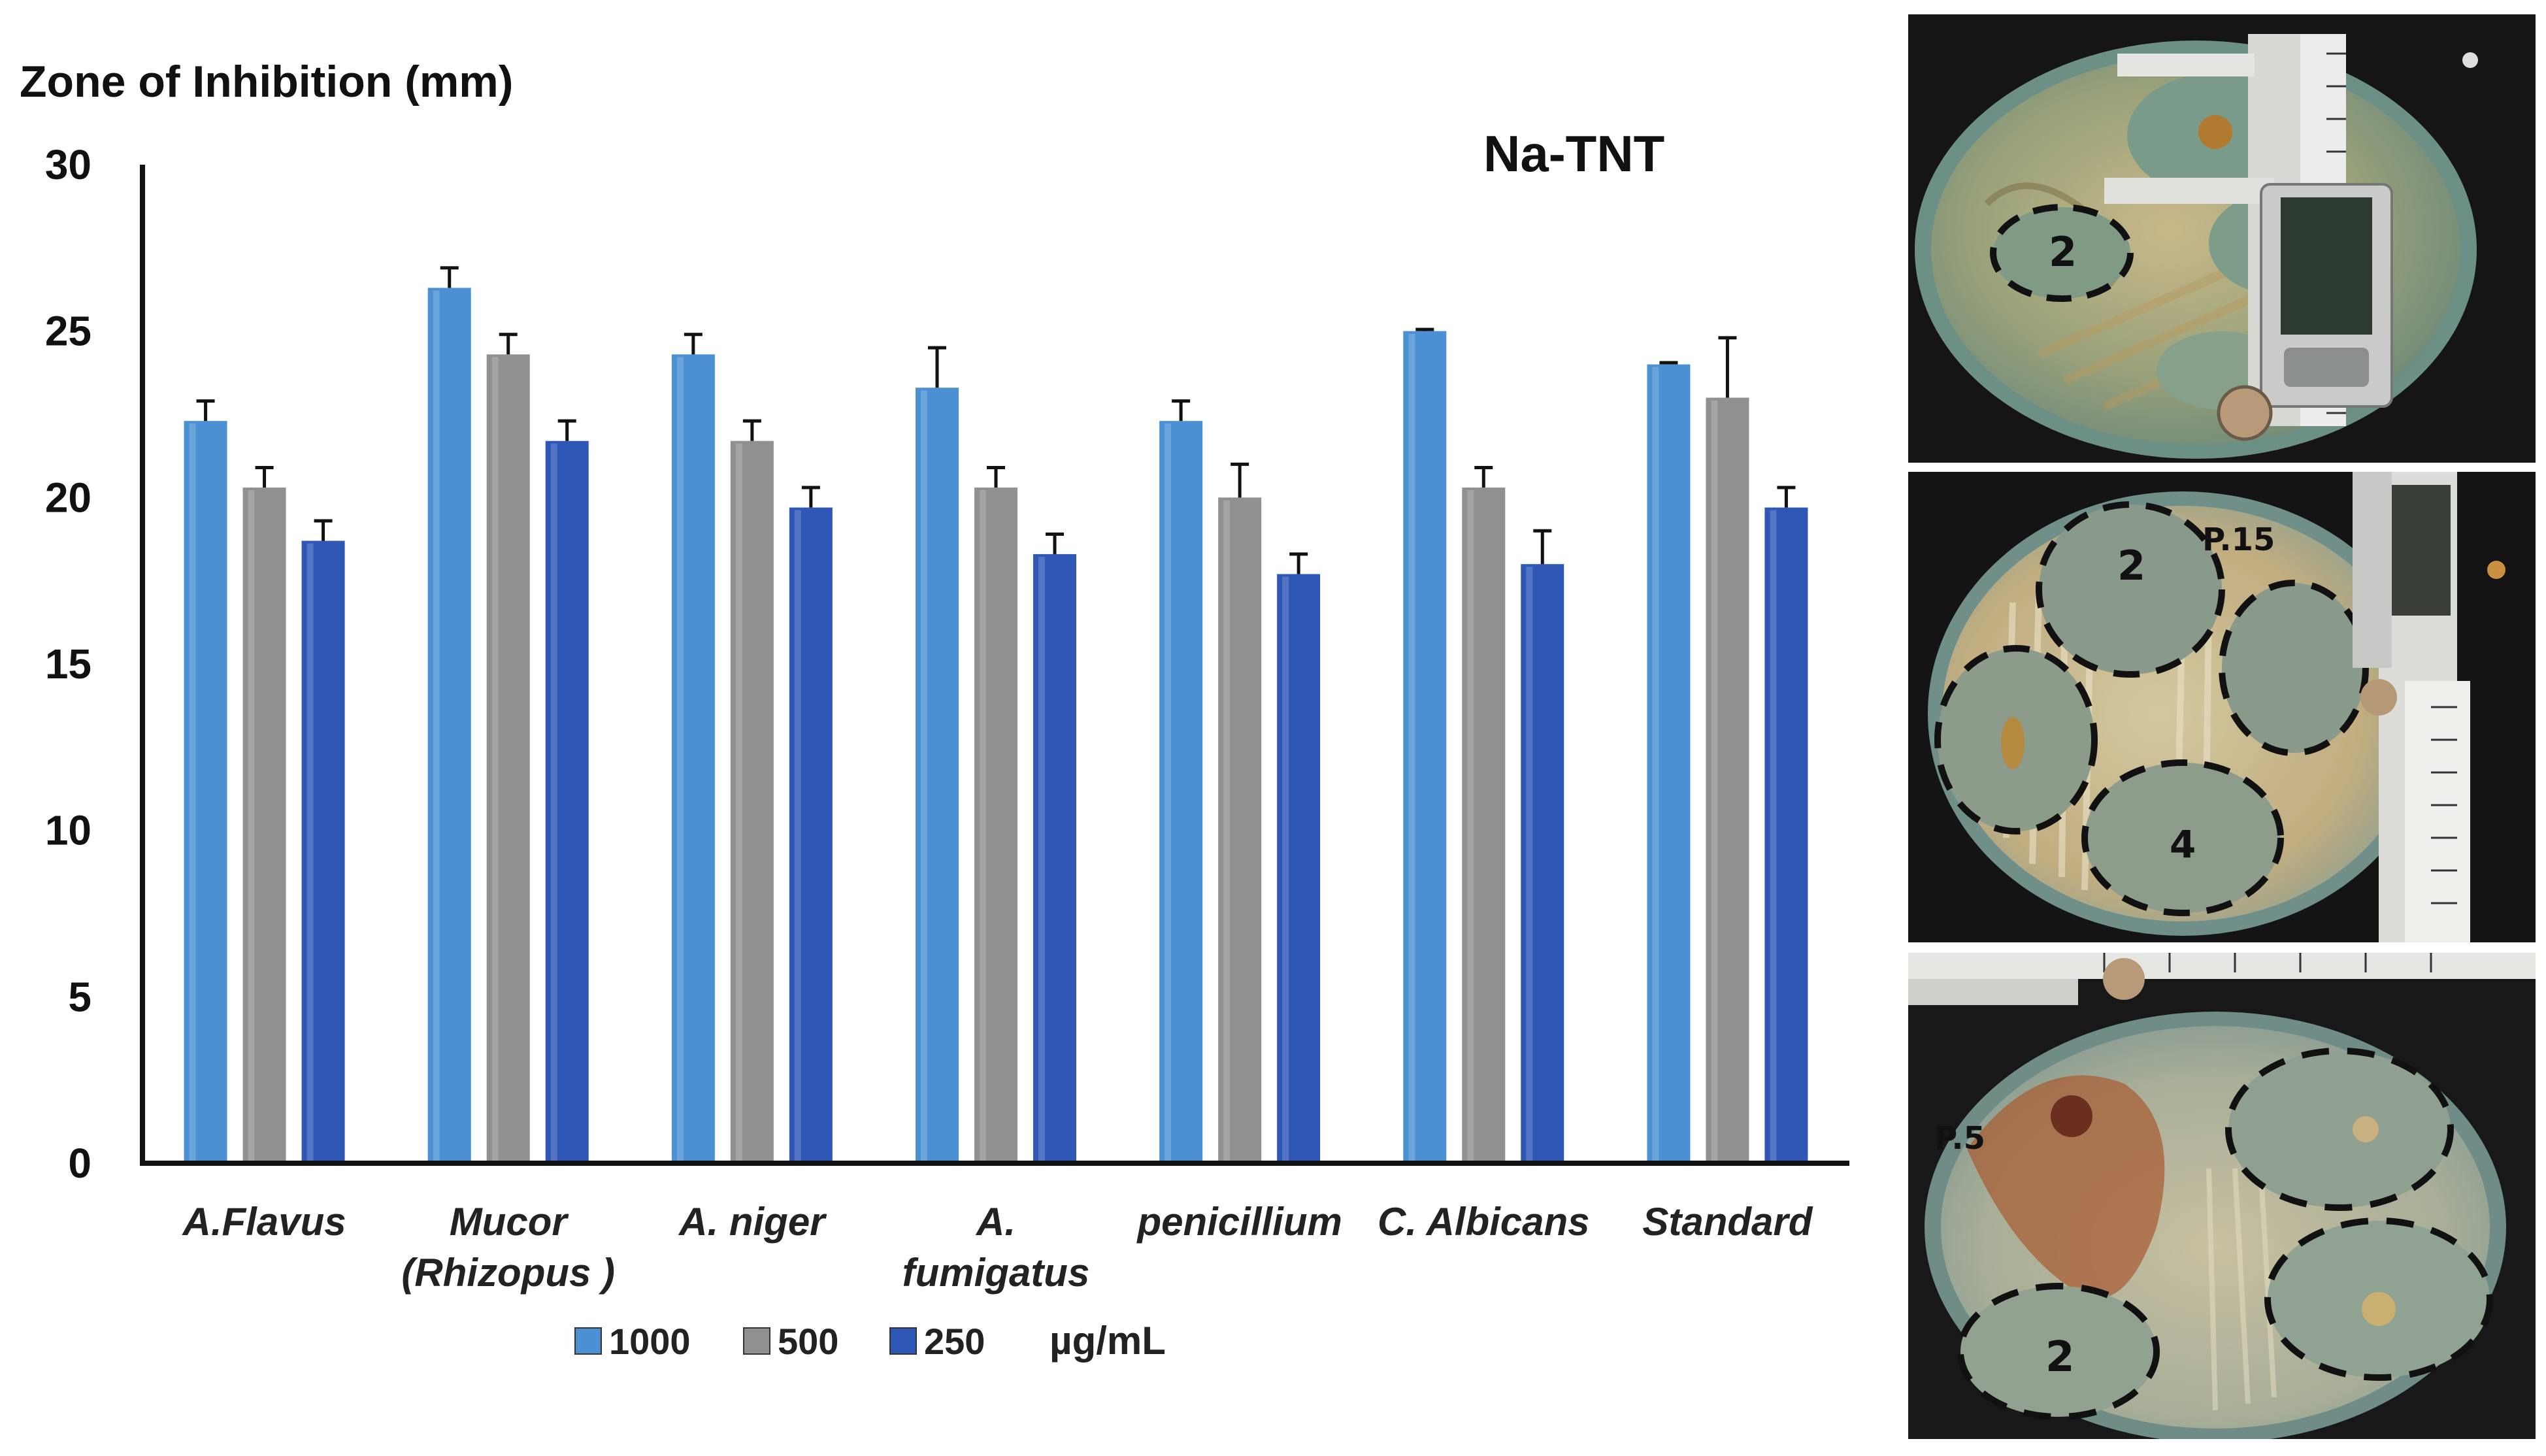 The width and height of the screenshot is (2546, 1456). I want to click on y-tick-label: 20, so click(68, 497).